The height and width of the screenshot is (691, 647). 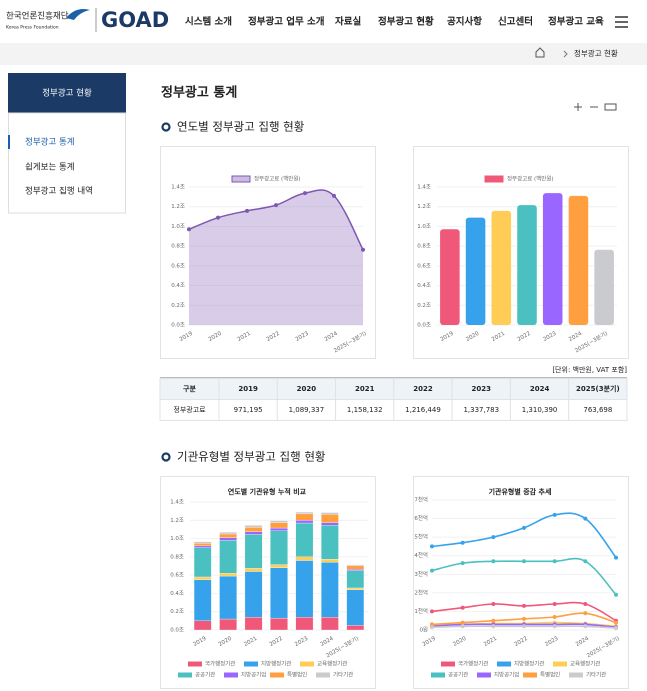 What do you see at coordinates (348, 22) in the screenshot?
I see `nav-item: 자료실` at bounding box center [348, 22].